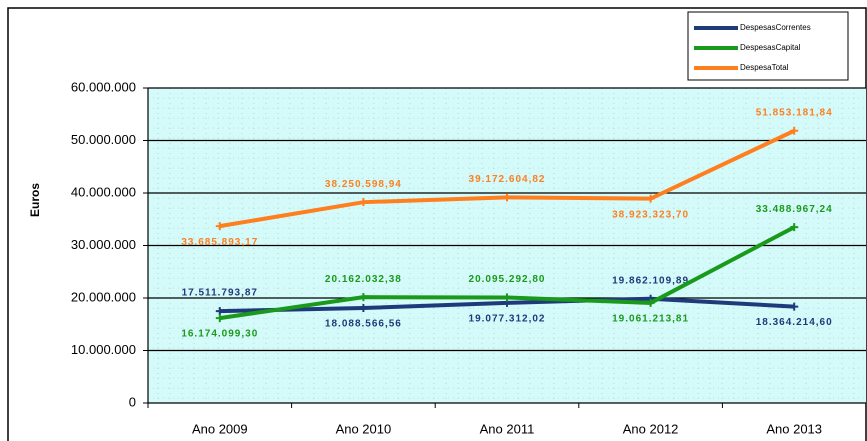 This screenshot has width=867, height=441. What do you see at coordinates (103, 139) in the screenshot?
I see `y-tick-label: 50.000.000` at bounding box center [103, 139].